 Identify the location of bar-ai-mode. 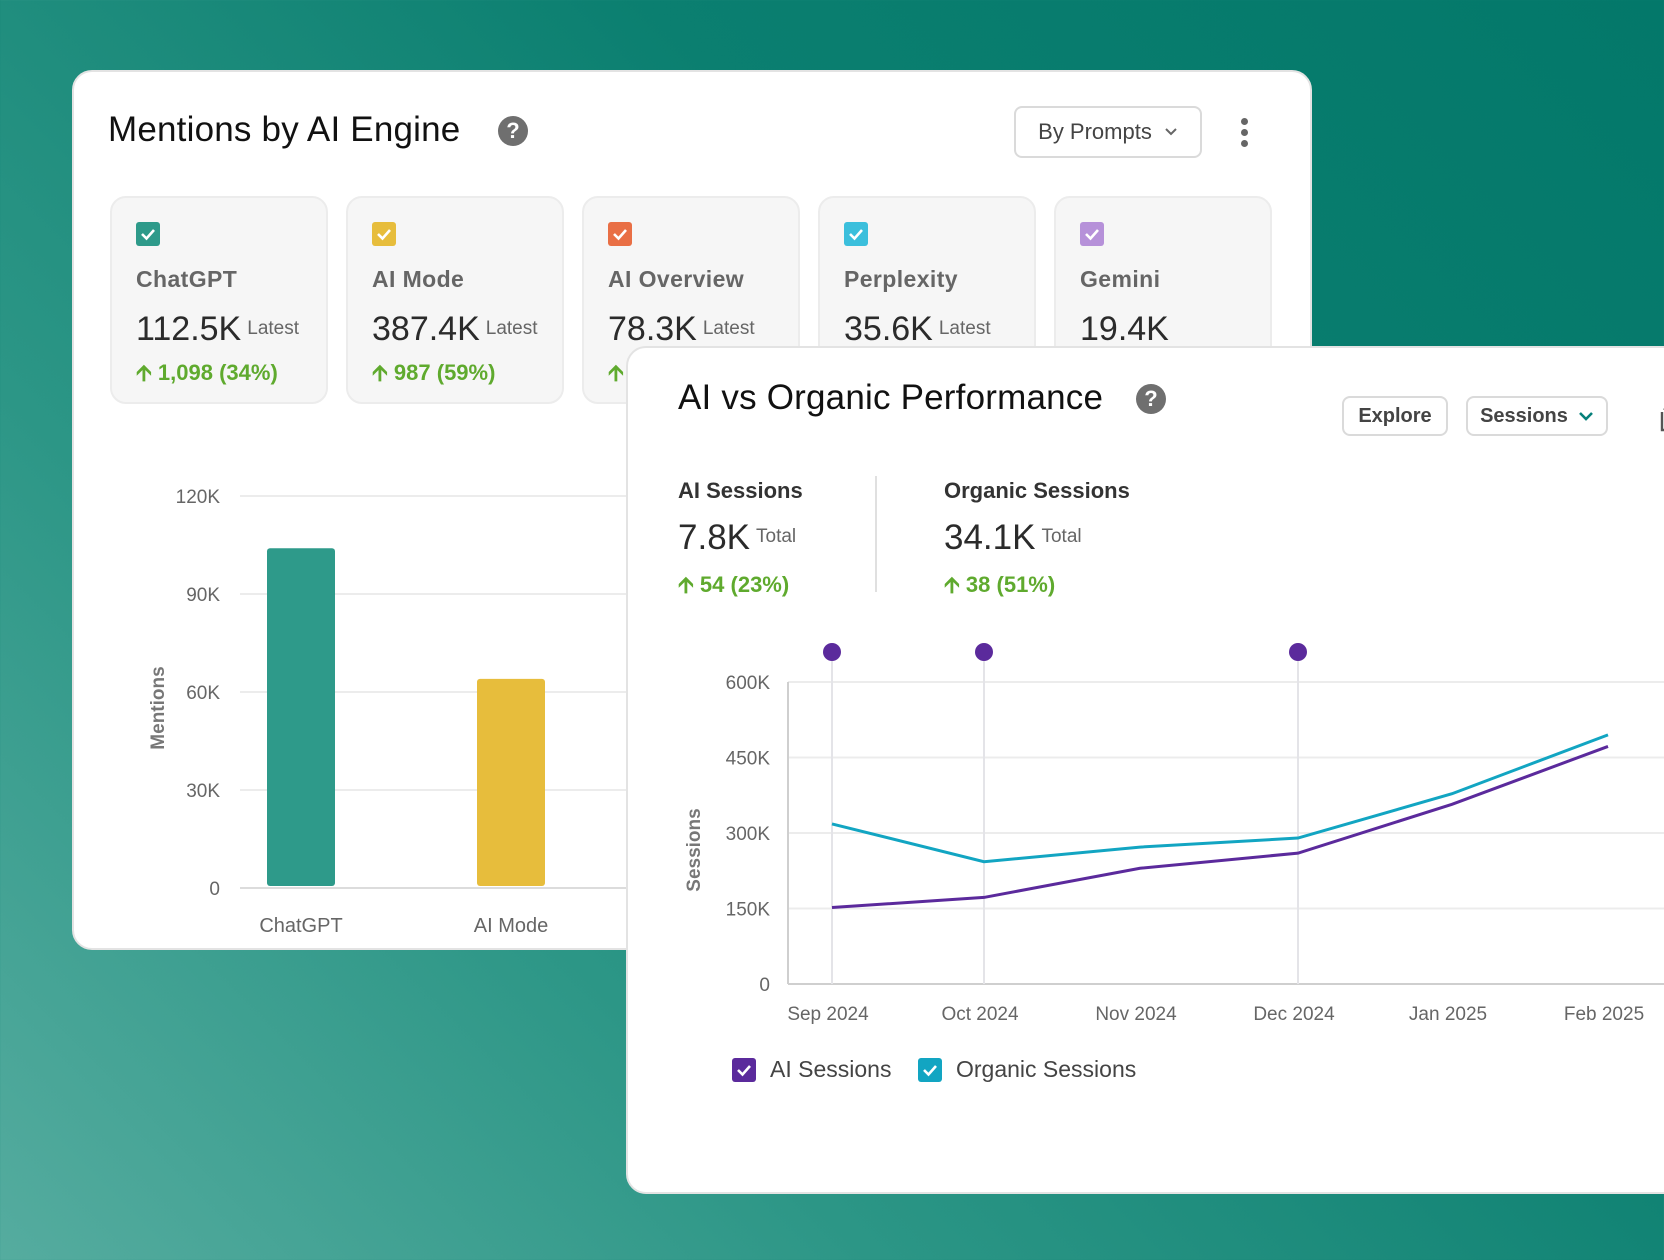
(511, 782).